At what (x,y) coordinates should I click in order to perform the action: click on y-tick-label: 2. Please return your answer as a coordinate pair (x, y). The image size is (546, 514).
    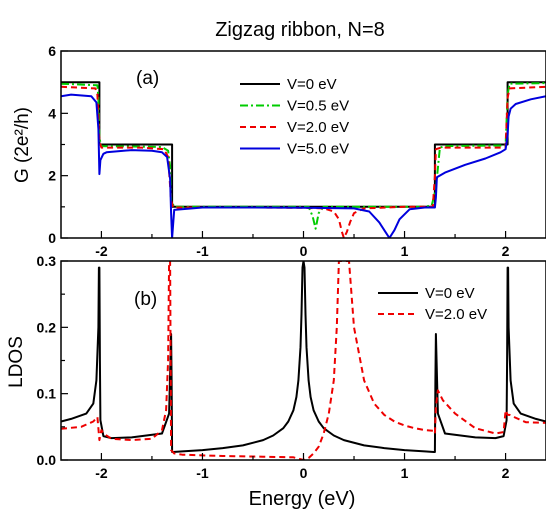
    Looking at the image, I should click on (52, 176).